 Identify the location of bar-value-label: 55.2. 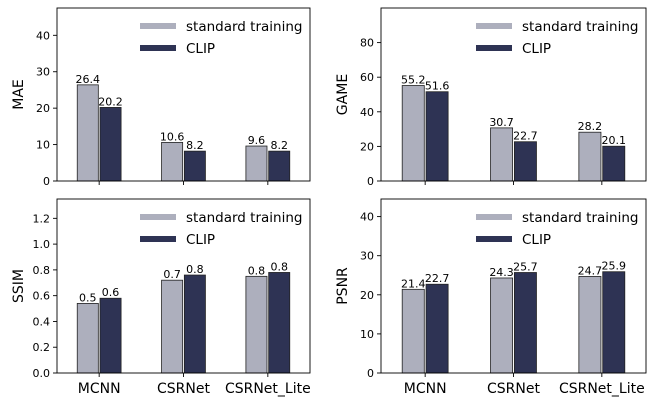
(413, 80).